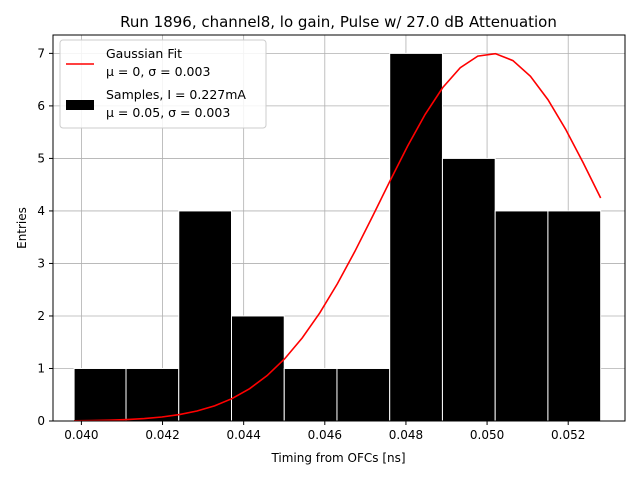 Image resolution: width=640 pixels, height=480 pixels. Describe the element at coordinates (325, 435) in the screenshot. I see `x-tick-label: 0.046` at that location.